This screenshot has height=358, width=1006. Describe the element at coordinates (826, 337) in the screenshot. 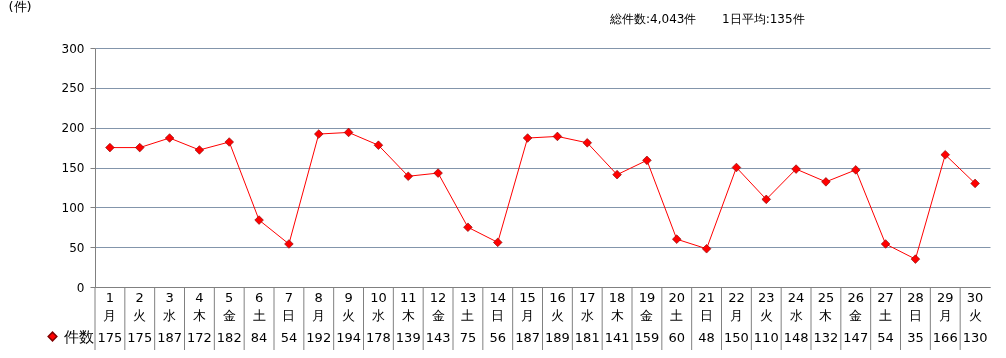

I see `data-label: 132` at that location.